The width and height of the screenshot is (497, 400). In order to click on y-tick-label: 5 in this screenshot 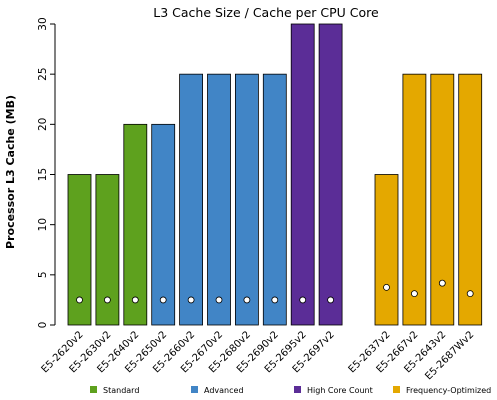, I will do `click(43, 274)`.